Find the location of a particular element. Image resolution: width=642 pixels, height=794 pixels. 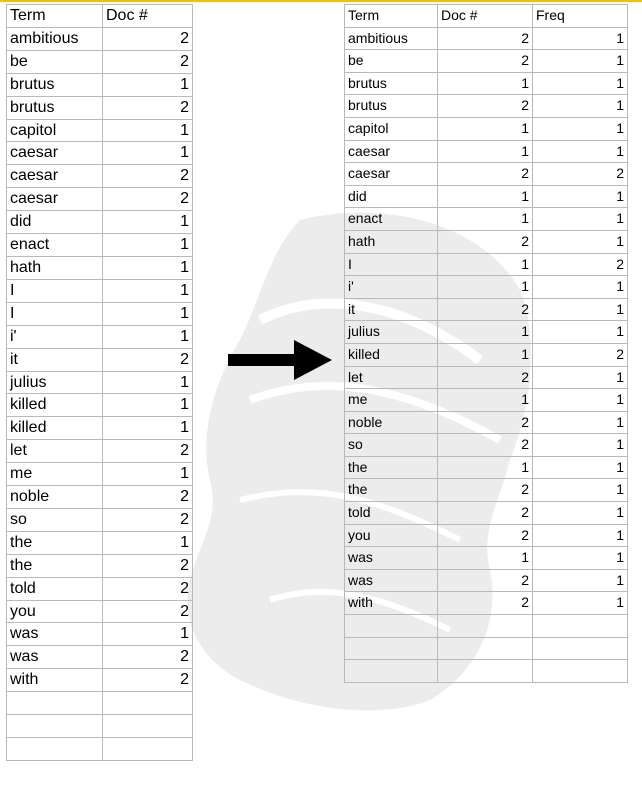

left-table-row: with 2 is located at coordinates (99, 680).